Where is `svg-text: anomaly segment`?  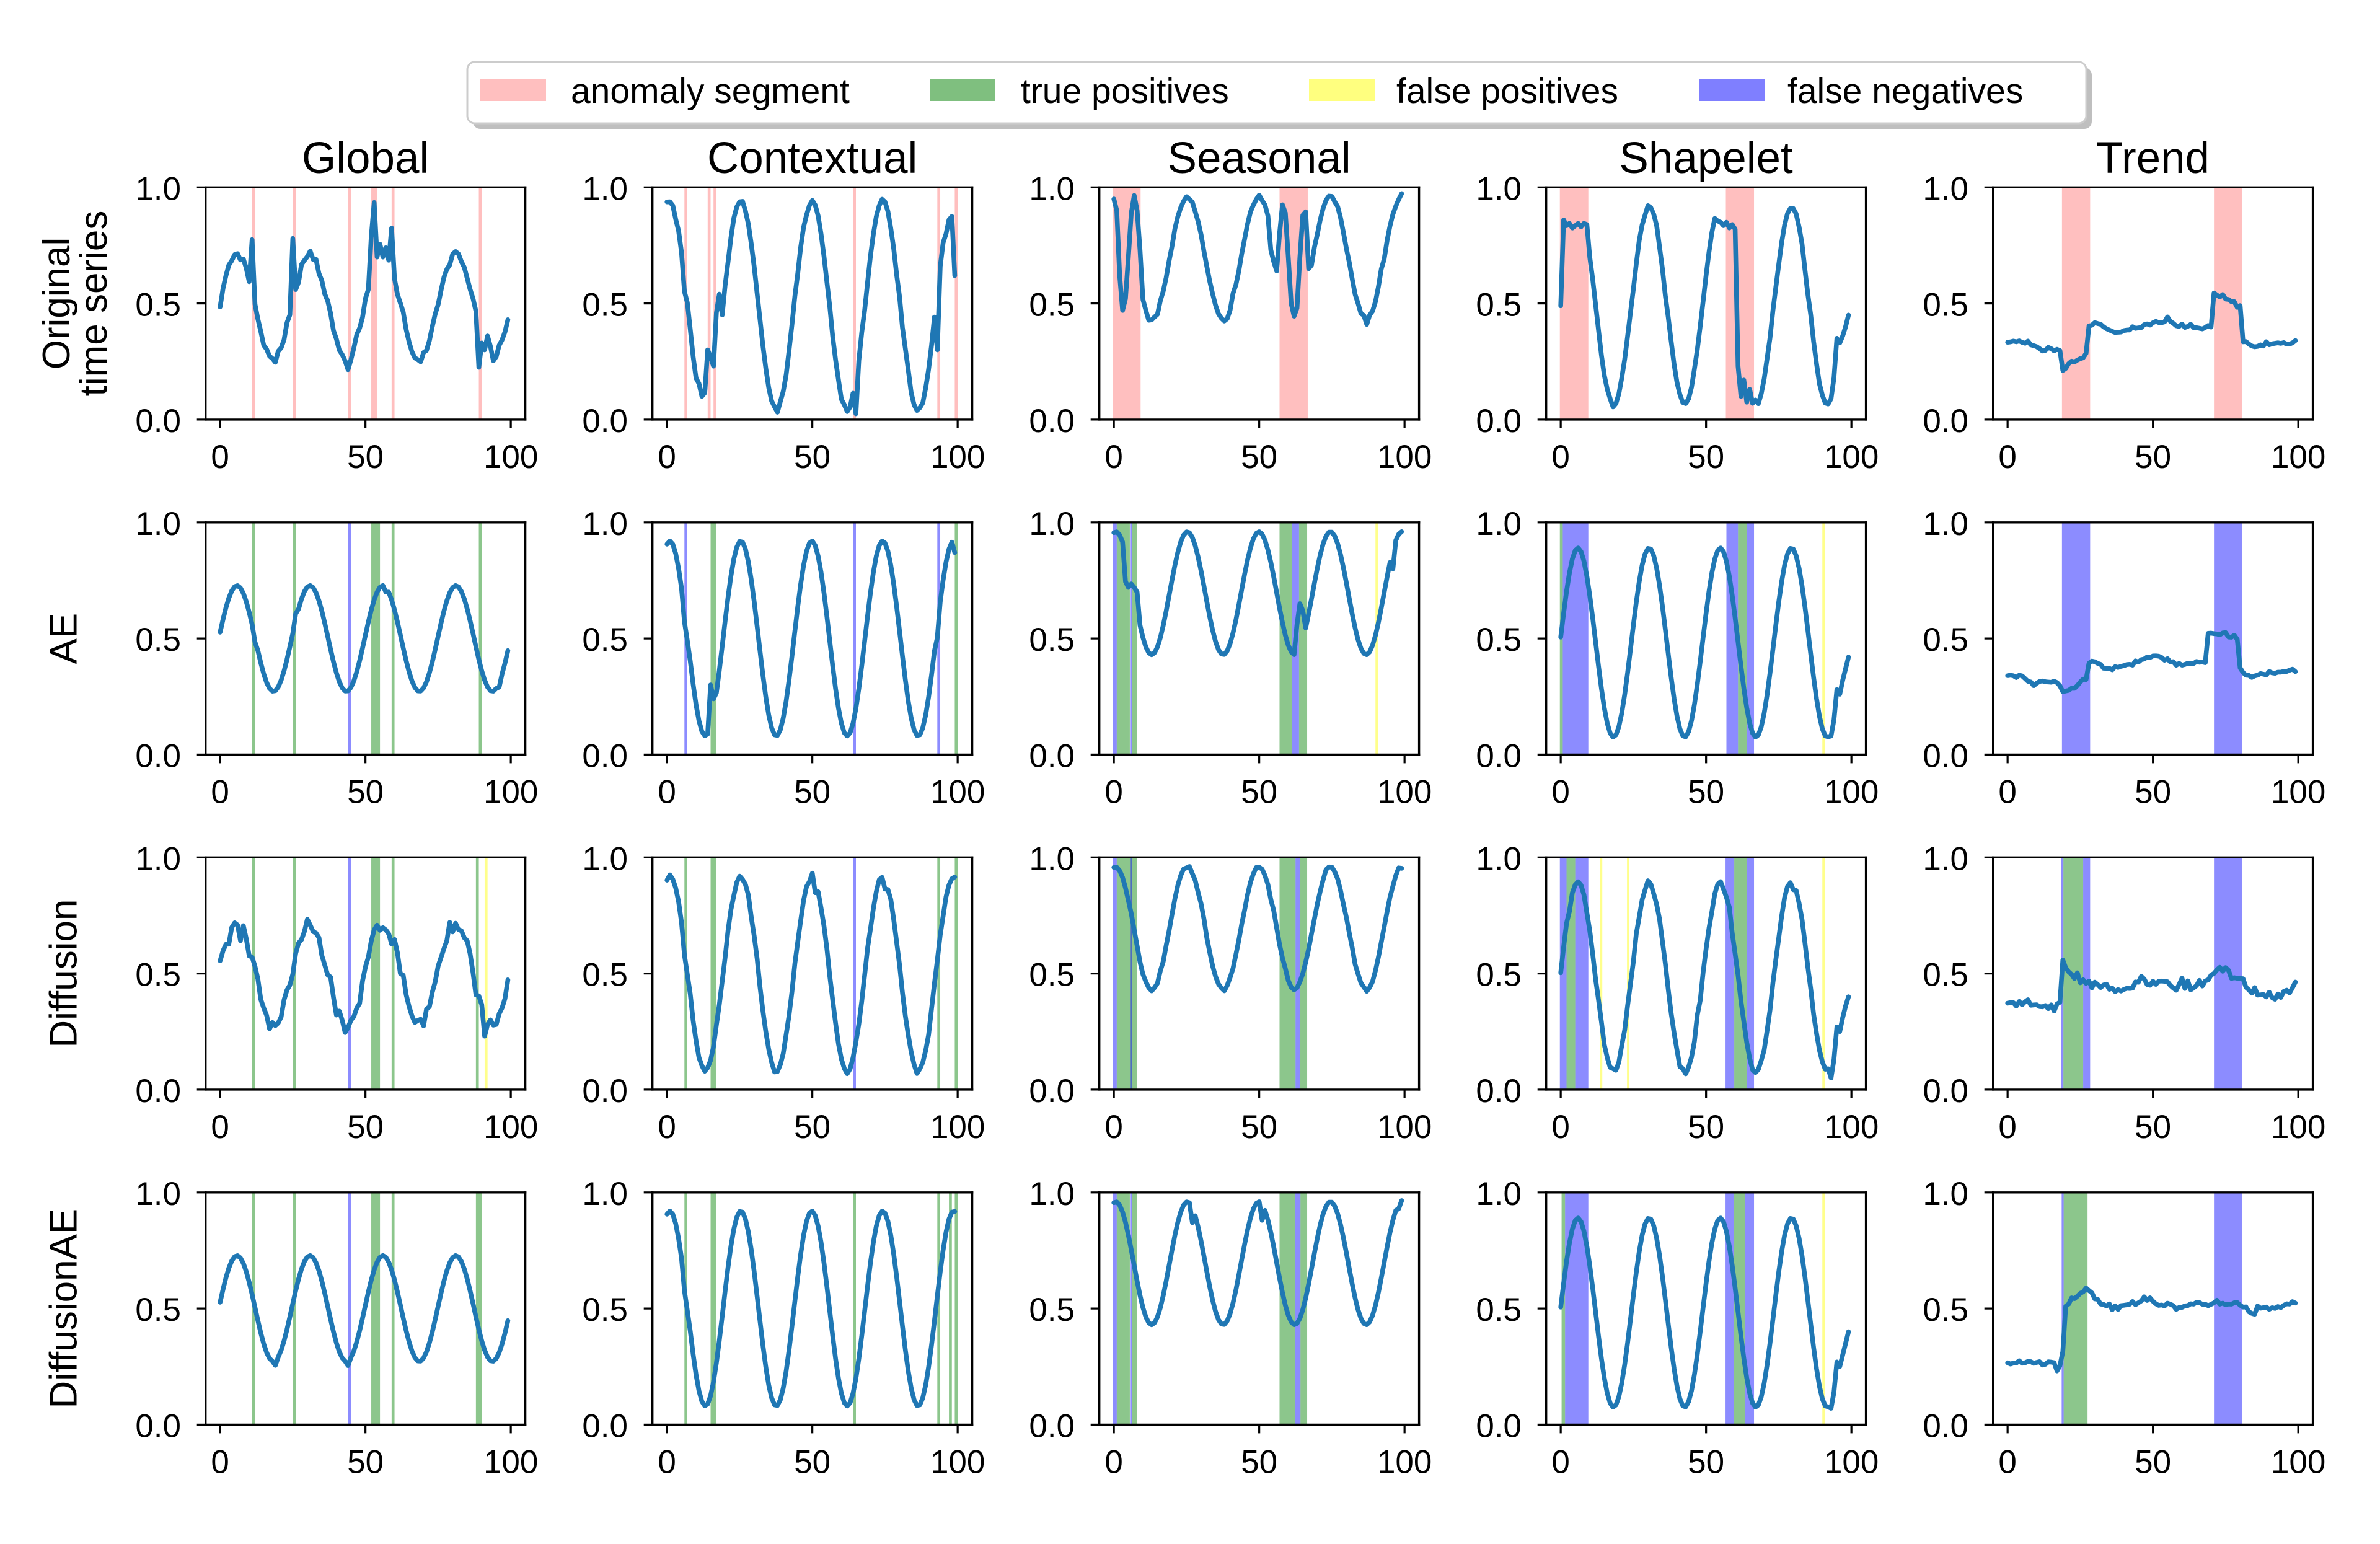
svg-text: anomaly segment is located at coordinates (710, 91).